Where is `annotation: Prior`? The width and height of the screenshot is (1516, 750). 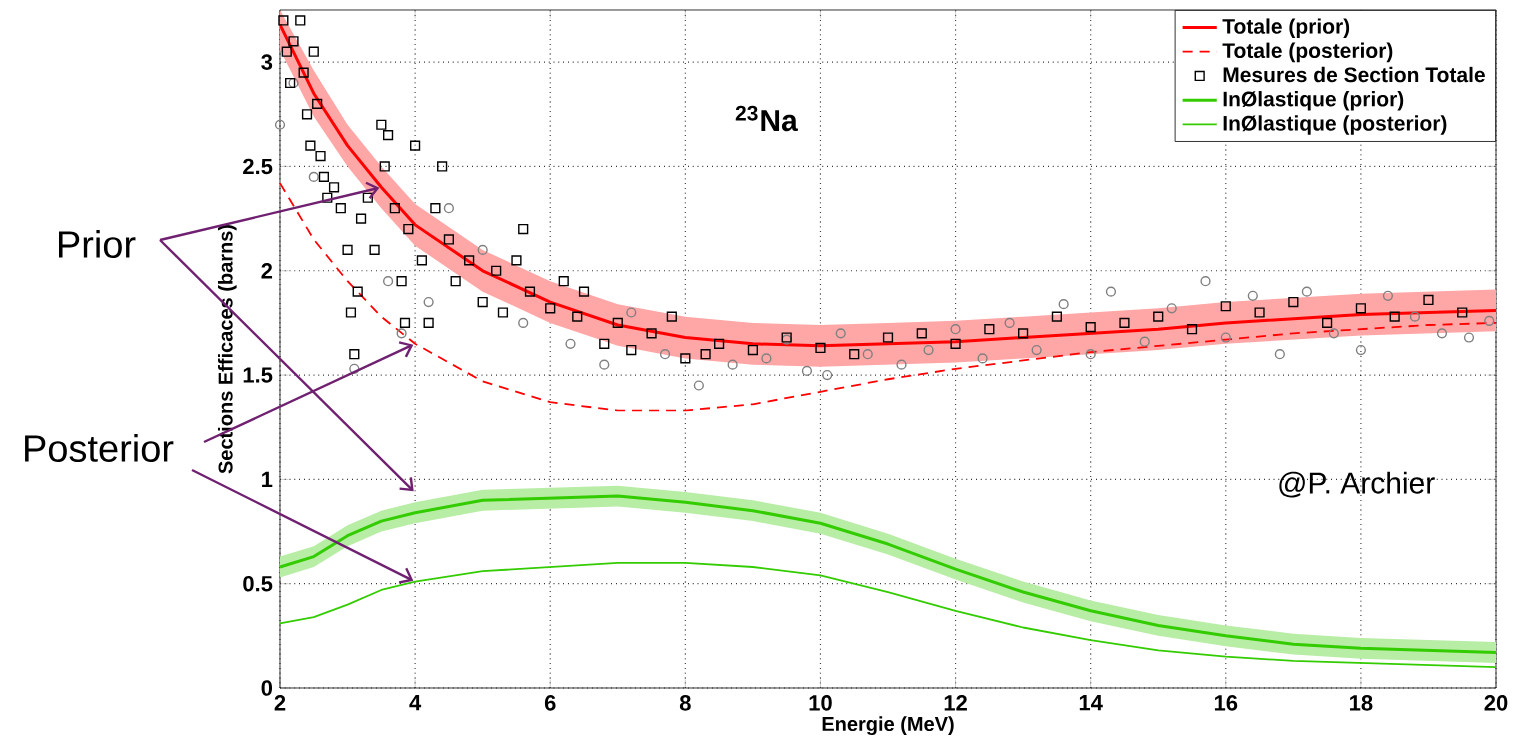
annotation: Prior is located at coordinates (97, 244).